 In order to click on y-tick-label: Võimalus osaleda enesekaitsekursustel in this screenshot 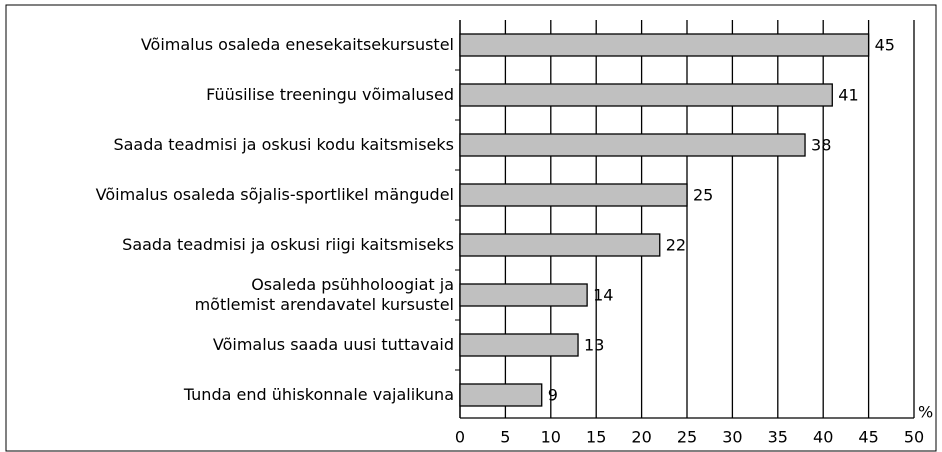, I will do `click(297, 44)`.